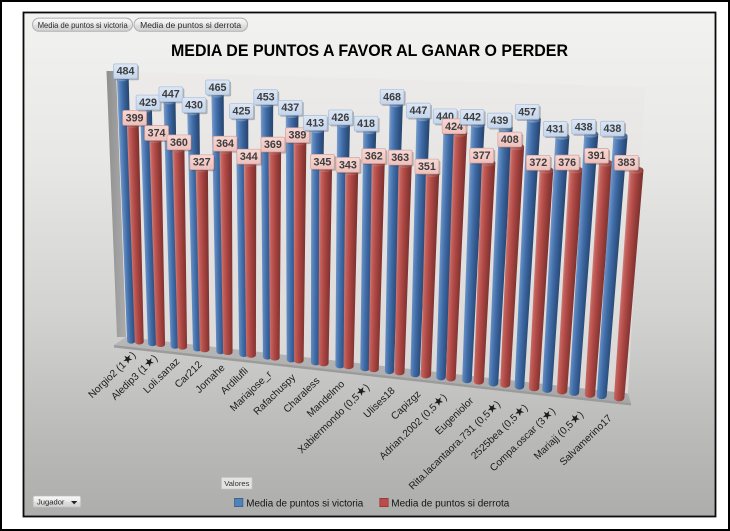  Describe the element at coordinates (392, 97) in the screenshot. I see `svg-text: 468` at that location.